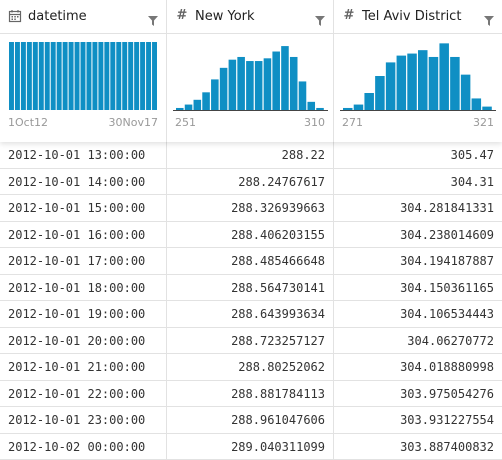  Describe the element at coordinates (472, 155) in the screenshot. I see `tel-aviv-district-cell: 305.47` at that location.